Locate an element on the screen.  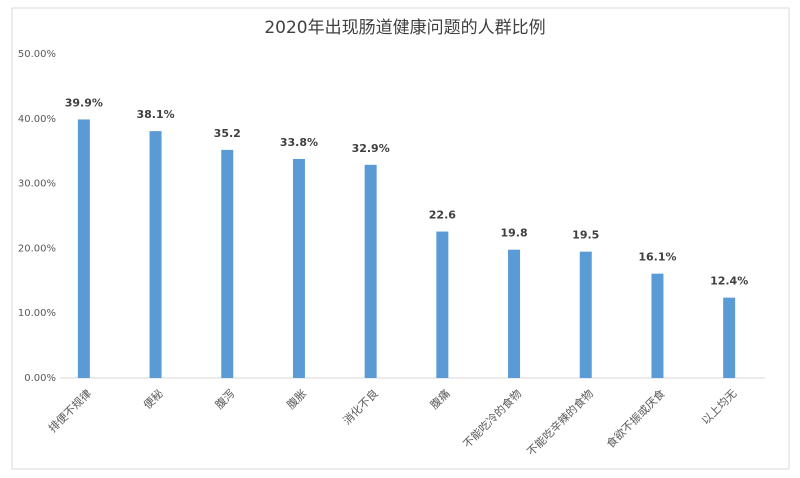
value-label: 16.1% is located at coordinates (657, 257).